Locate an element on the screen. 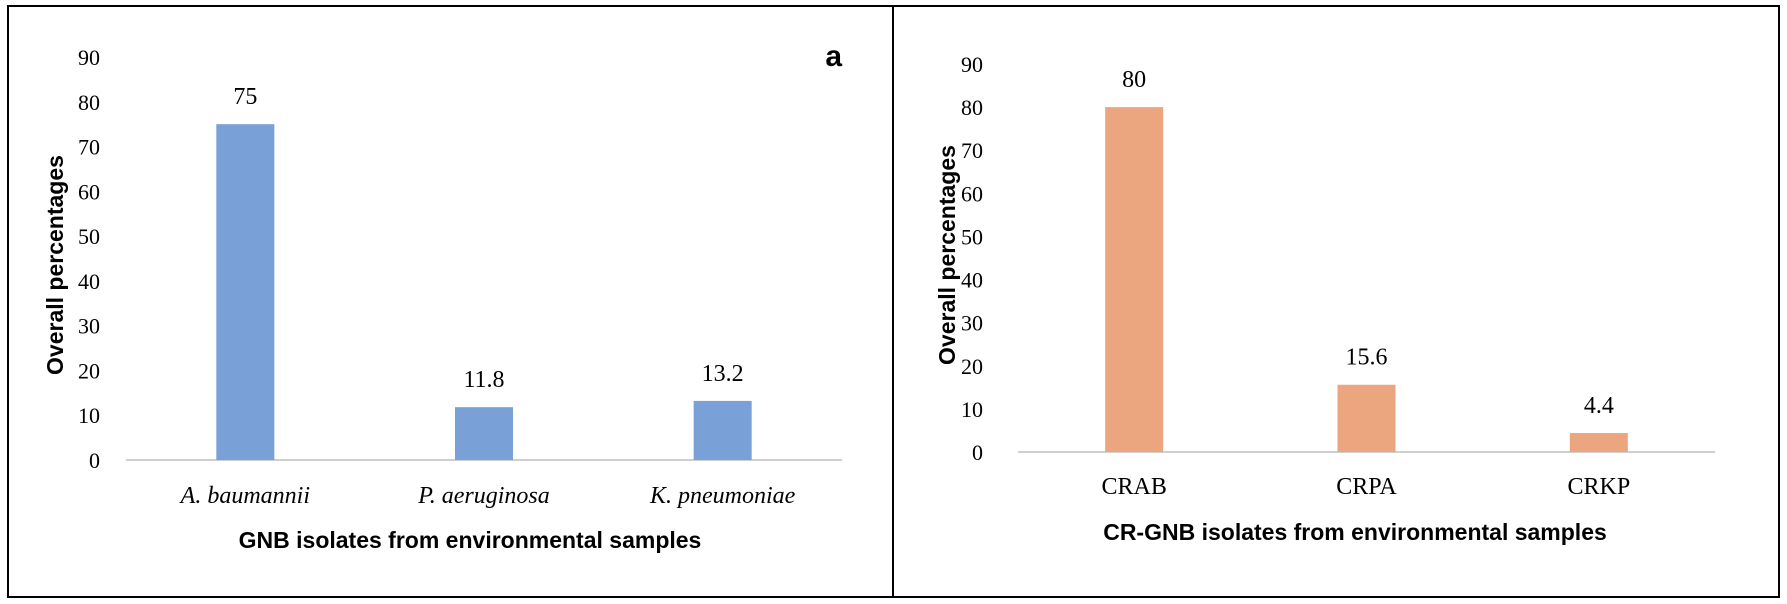 Image resolution: width=1787 pixels, height=604 pixels. panel-a-bar-value-label: 13.2 is located at coordinates (723, 374).